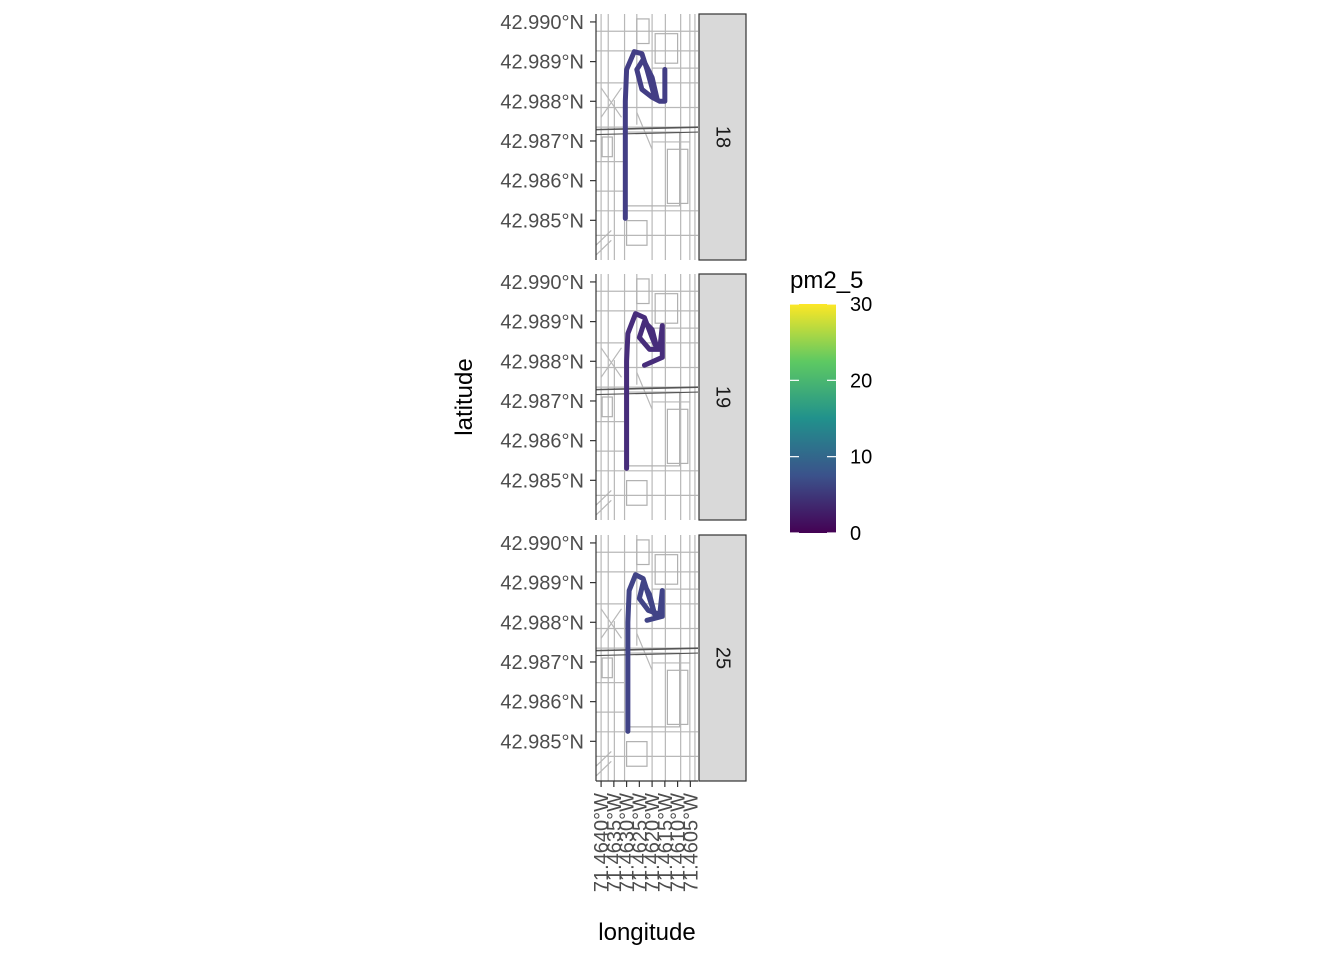 The image size is (1344, 960). I want to click on x-axis-title: longitude, so click(646, 932).